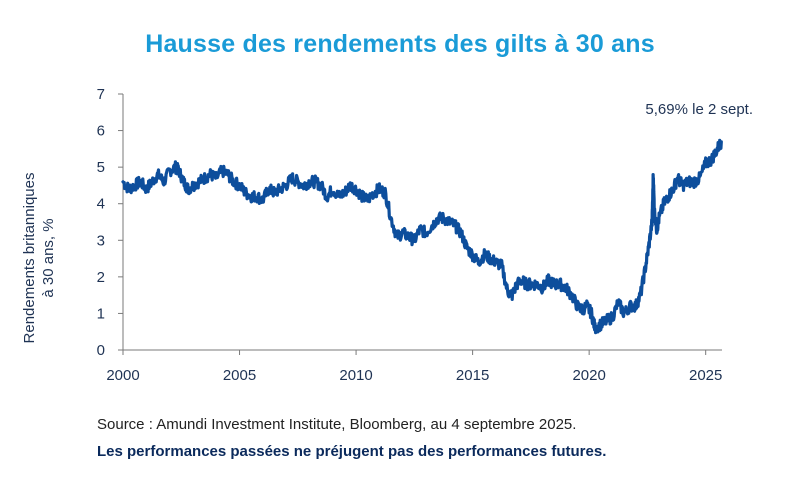 This screenshot has width=800, height=500. I want to click on x-tick-label: 2020, so click(588, 375).